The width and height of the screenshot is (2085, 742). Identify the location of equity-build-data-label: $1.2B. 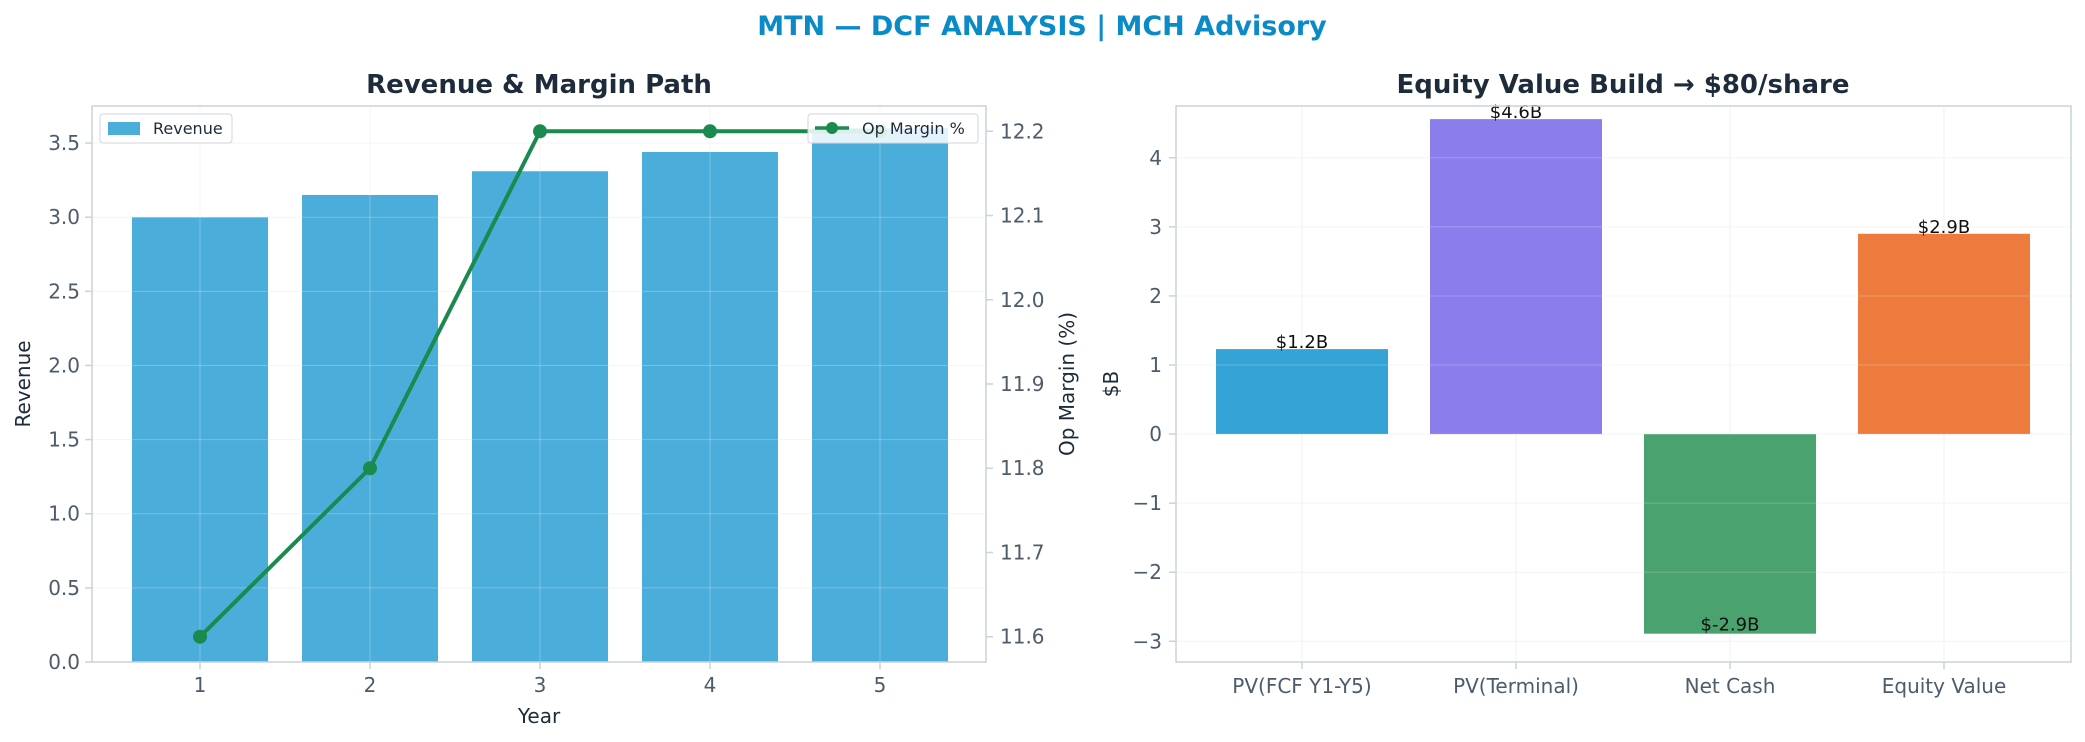
(1302, 342).